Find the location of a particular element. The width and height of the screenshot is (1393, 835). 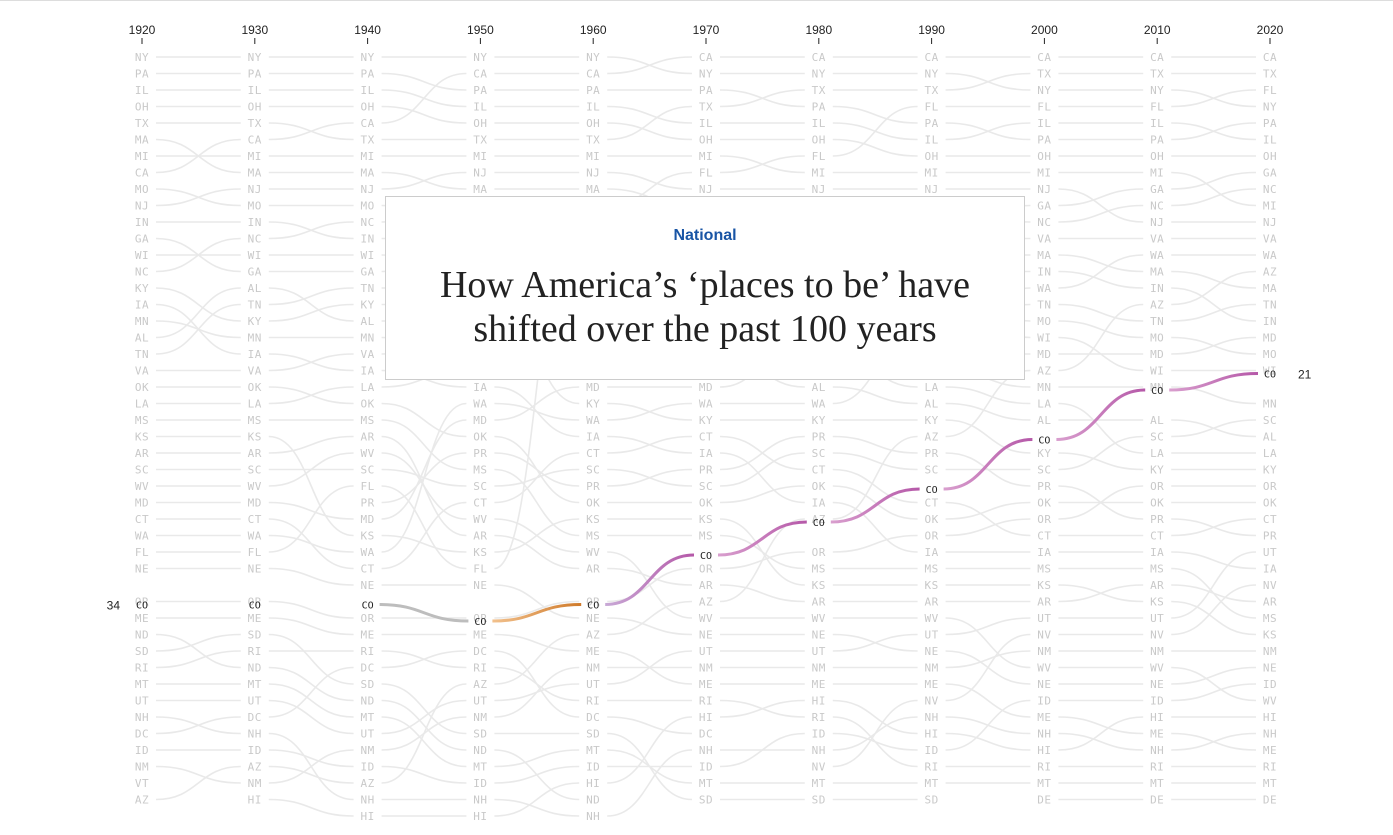

bg-line-ID is located at coordinates (311, 758).